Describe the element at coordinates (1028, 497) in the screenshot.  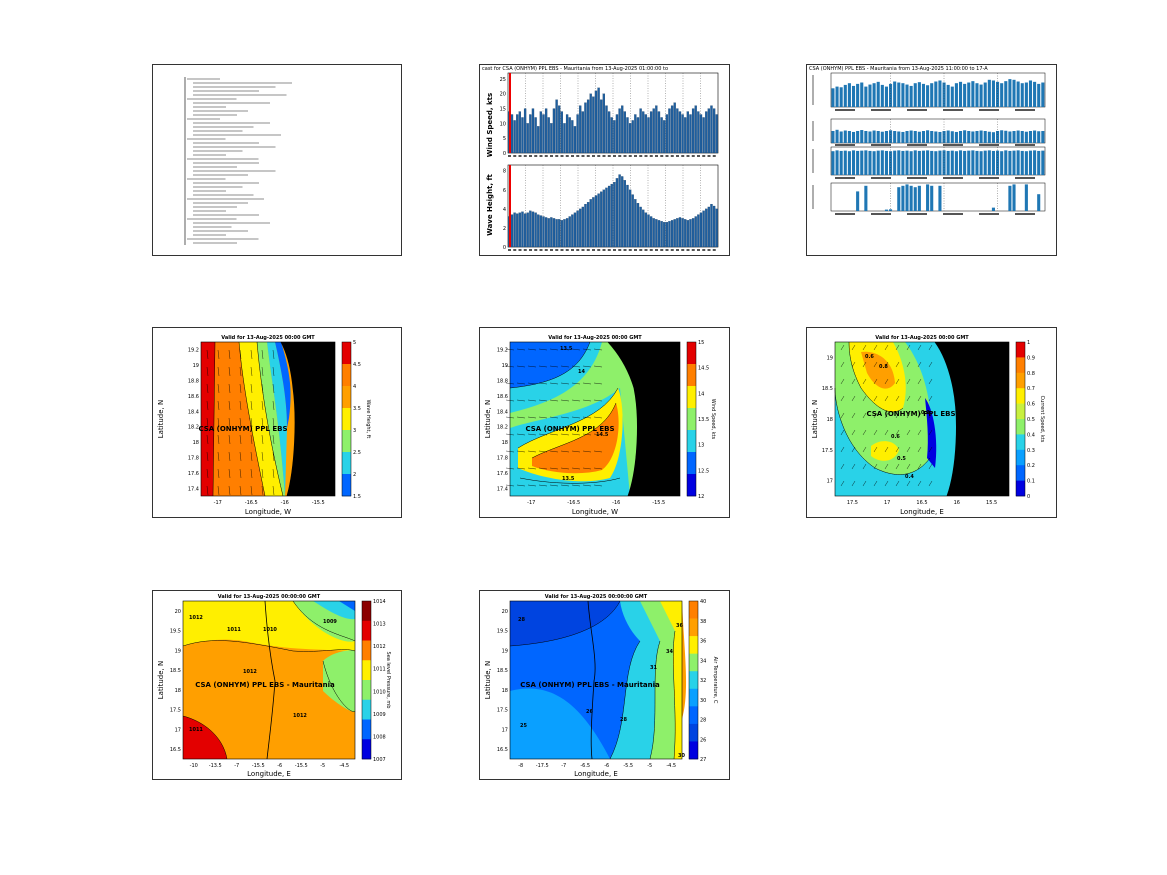
I see `colorbar-tick: 0` at that location.